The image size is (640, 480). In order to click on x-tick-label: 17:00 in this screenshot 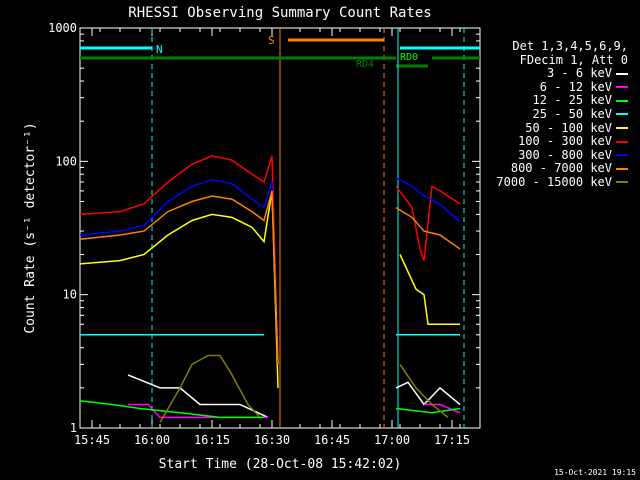, I will do `click(392, 440)`.